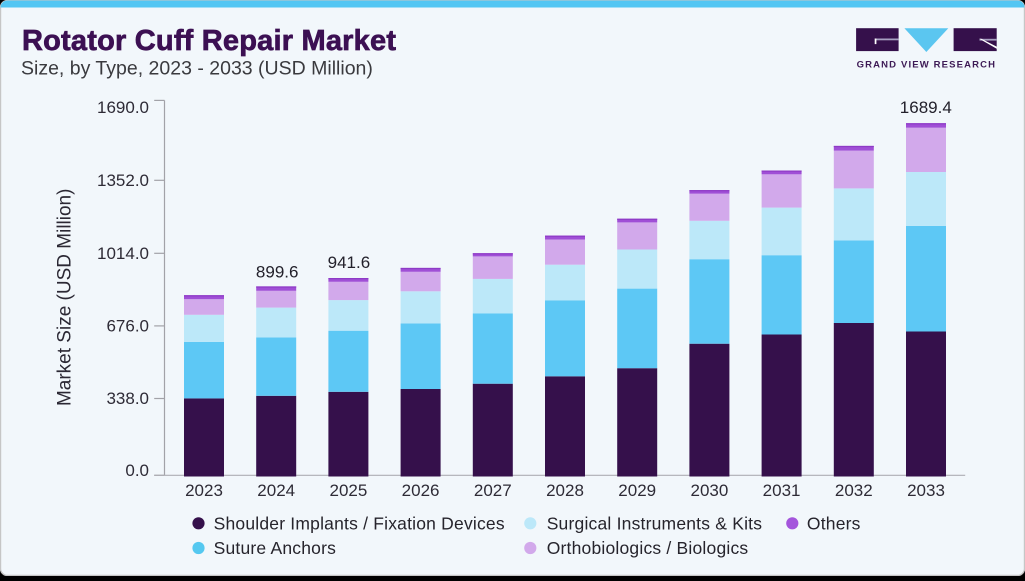 This screenshot has height=581, width=1025. Describe the element at coordinates (65, 297) in the screenshot. I see `svg-text: Market Size (USD Million)` at that location.